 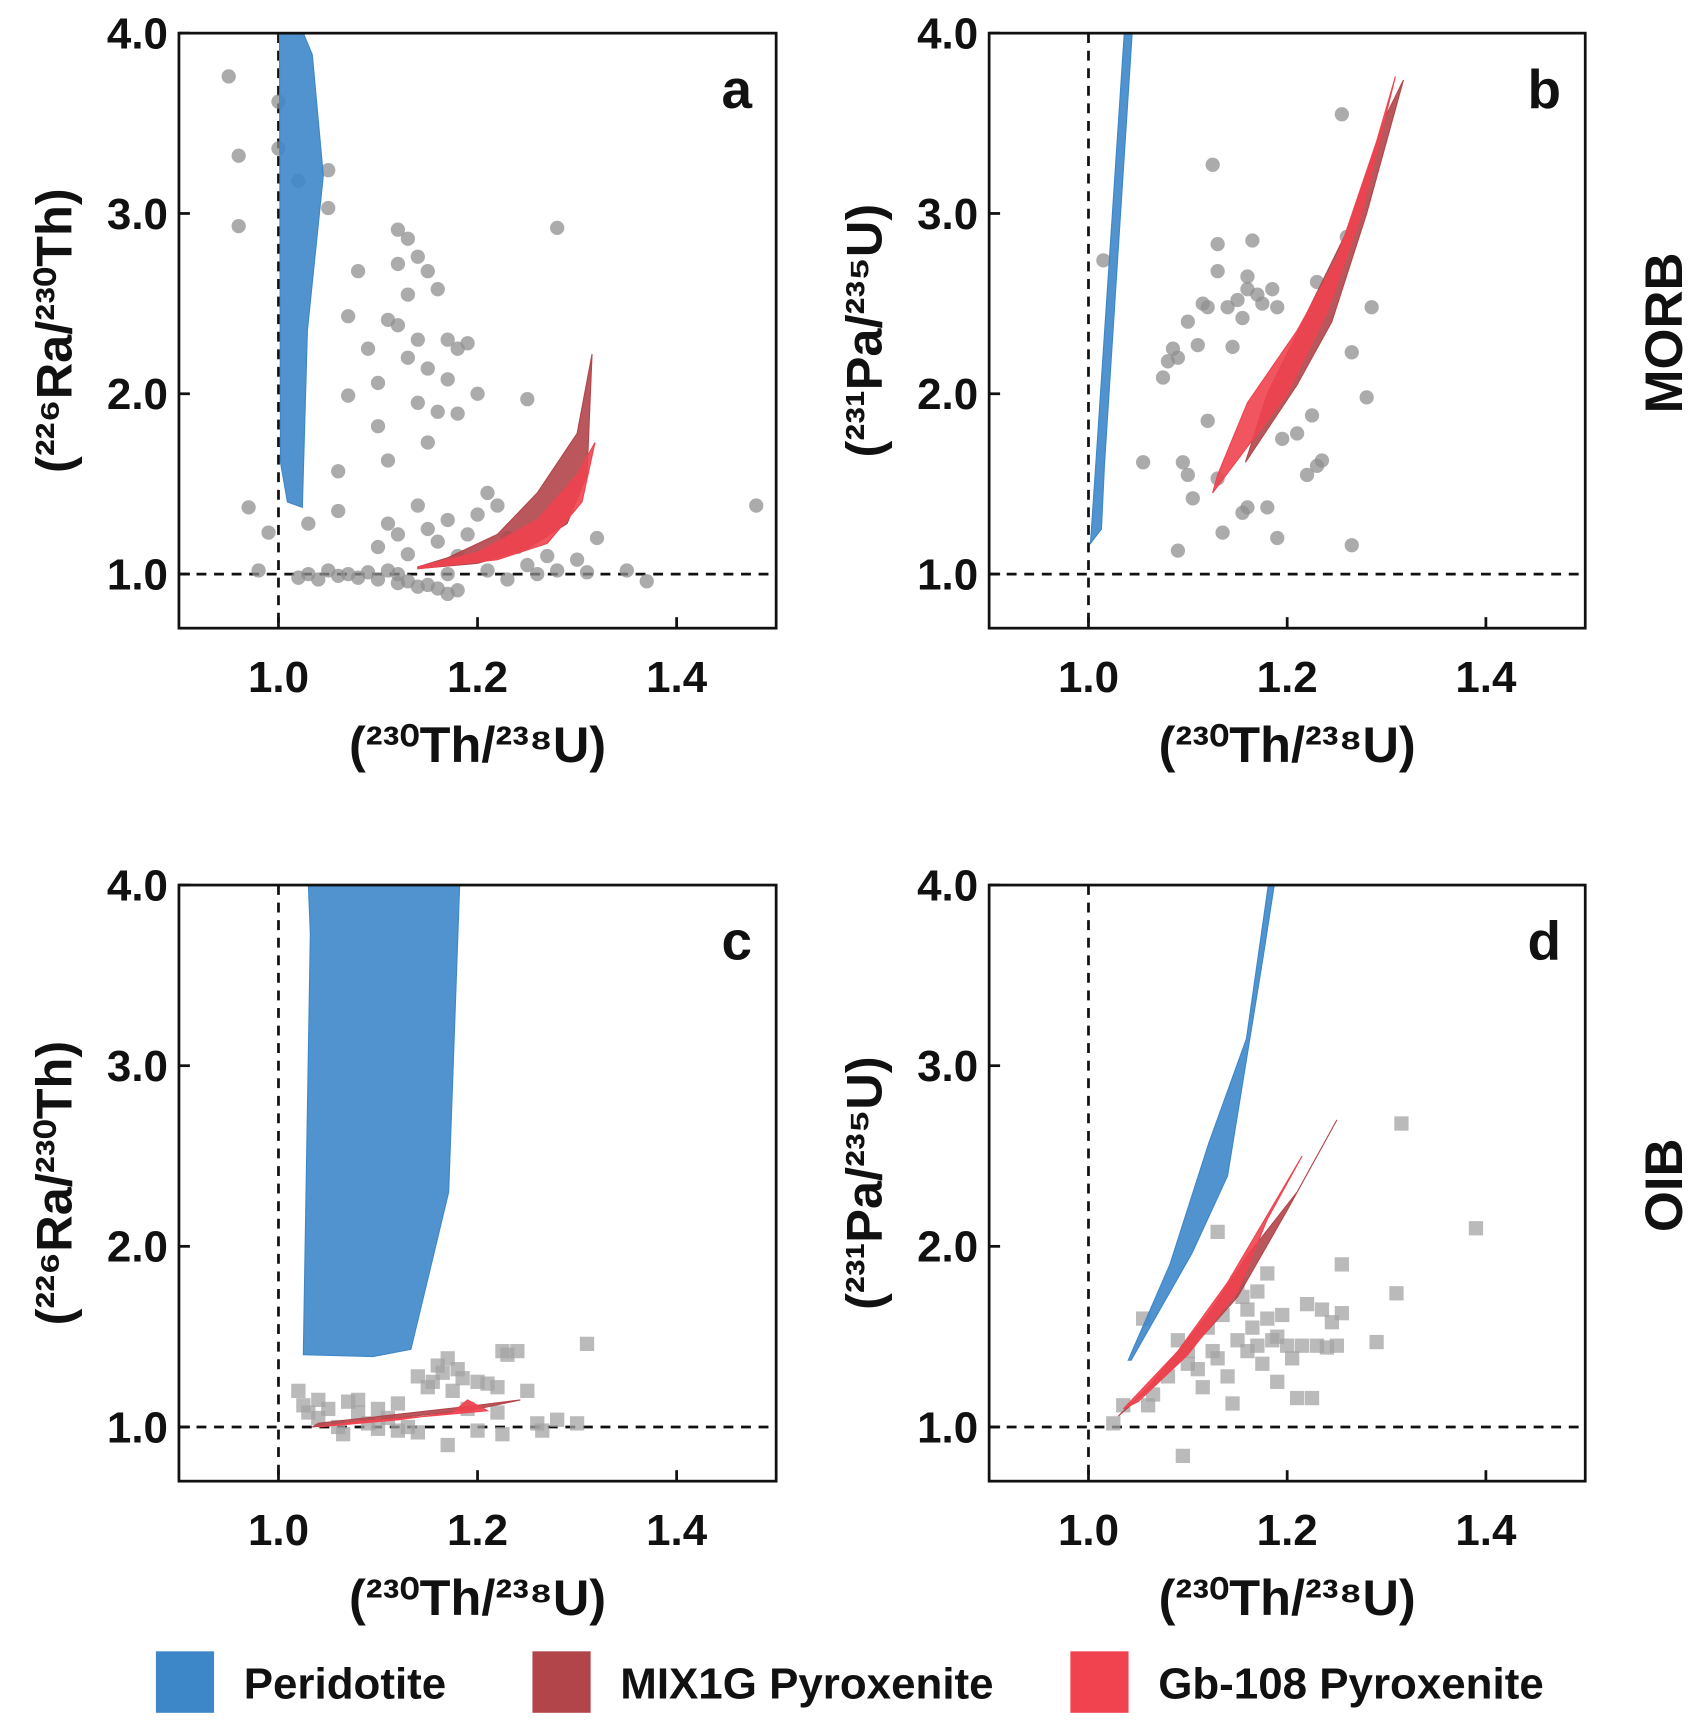 I want to click on legend-label: Gb-108 Pyroxenite, so click(x=1351, y=1684).